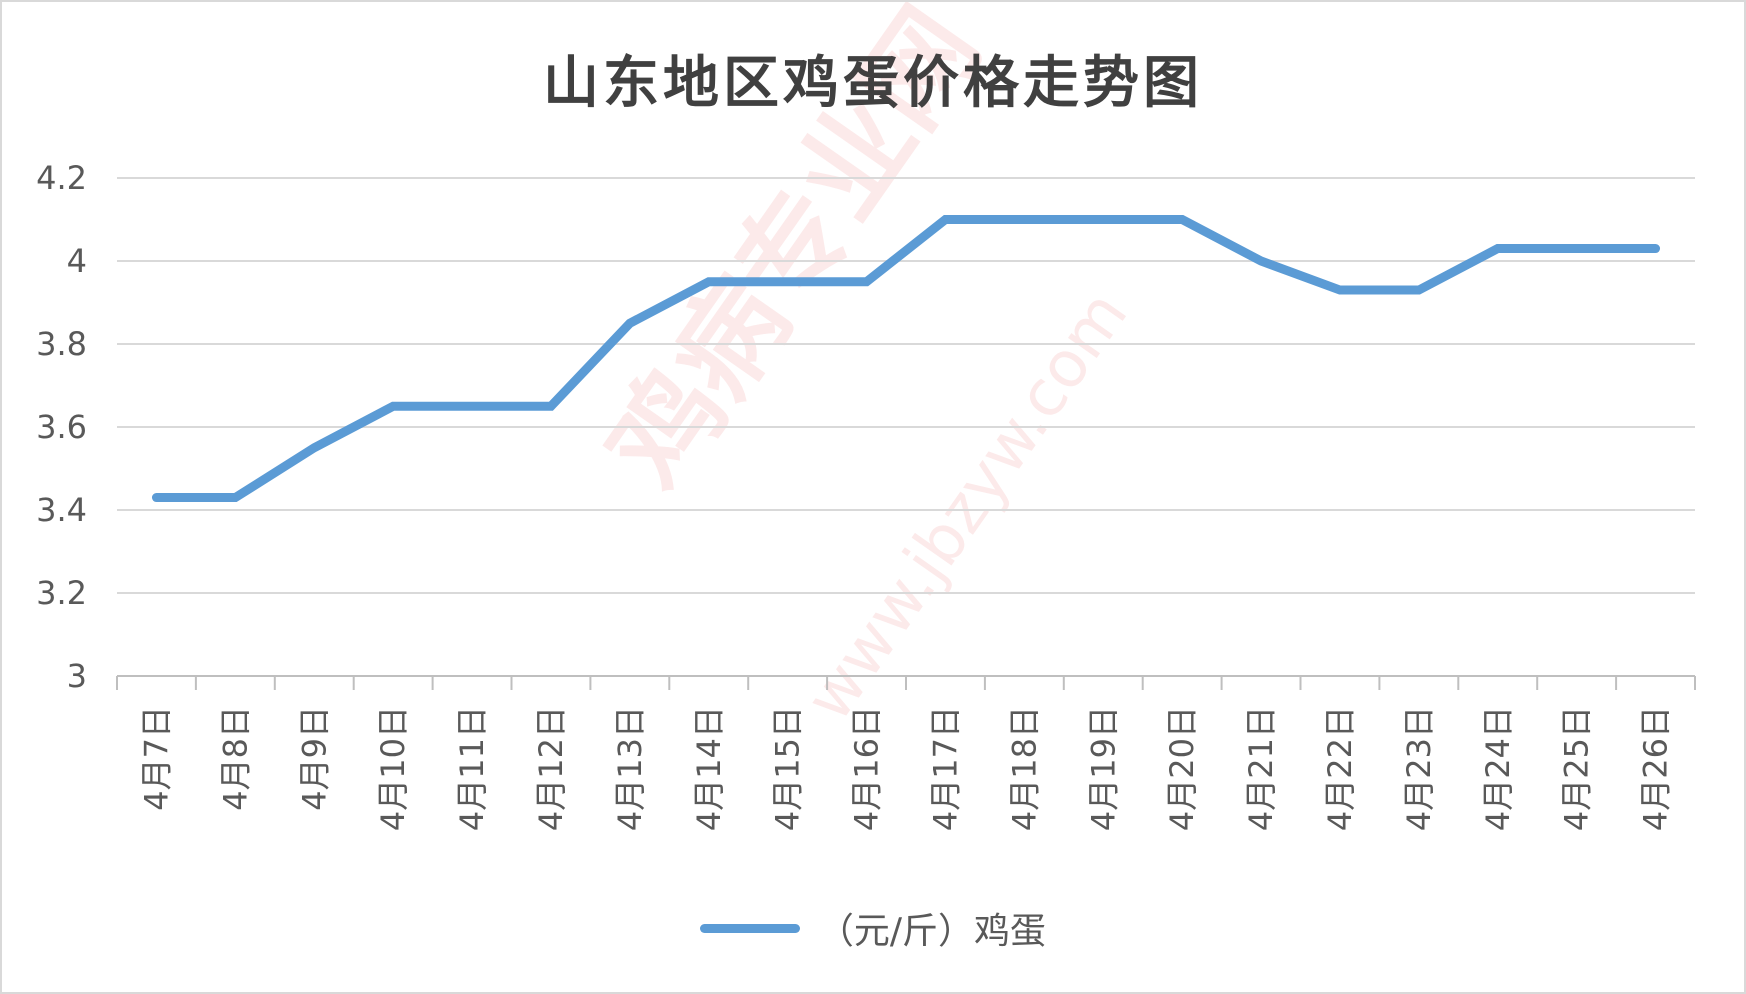 The width and height of the screenshot is (1746, 994). Describe the element at coordinates (393, 768) in the screenshot. I see `x-tick-label: 4月10日` at that location.